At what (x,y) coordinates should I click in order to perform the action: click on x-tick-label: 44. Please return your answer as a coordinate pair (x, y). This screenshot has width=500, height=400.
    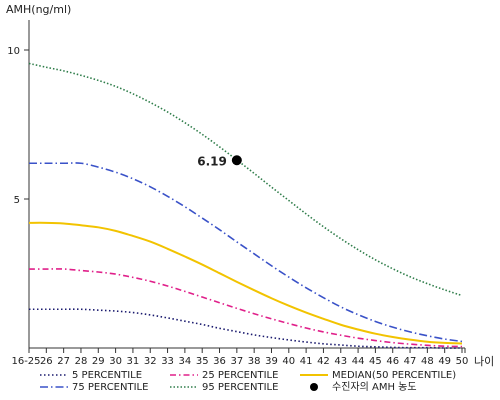
    Looking at the image, I should click on (358, 361).